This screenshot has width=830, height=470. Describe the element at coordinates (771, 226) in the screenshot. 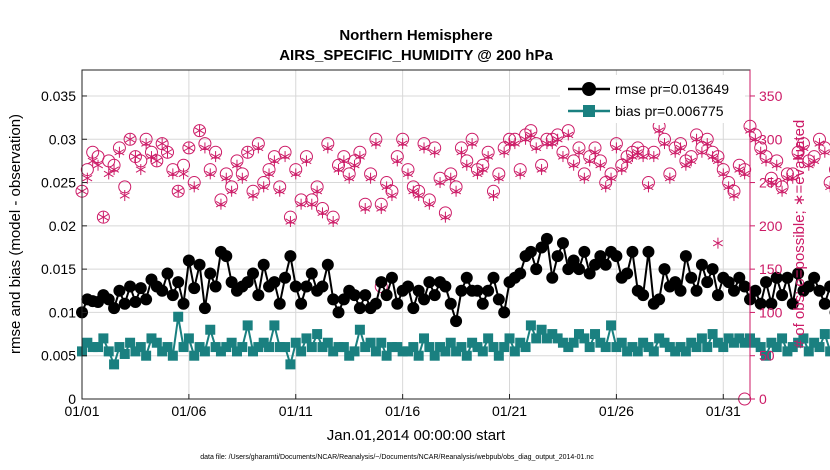

I see `y-right-tick-label: 200` at that location.